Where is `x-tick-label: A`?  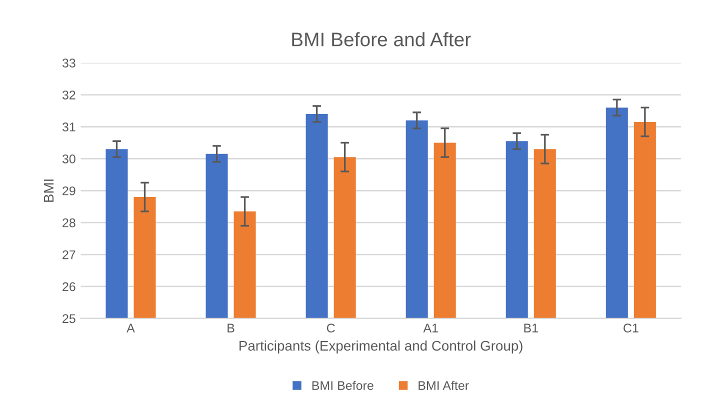 x-tick-label: A is located at coordinates (130, 328).